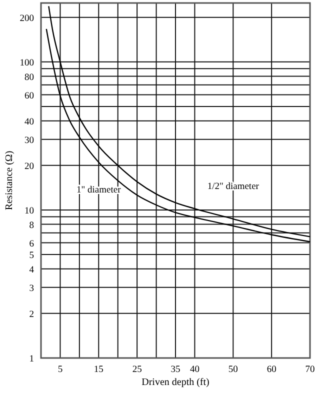 The image size is (321, 393). Describe the element at coordinates (31, 256) in the screenshot. I see `y-tick-label: 5` at that location.